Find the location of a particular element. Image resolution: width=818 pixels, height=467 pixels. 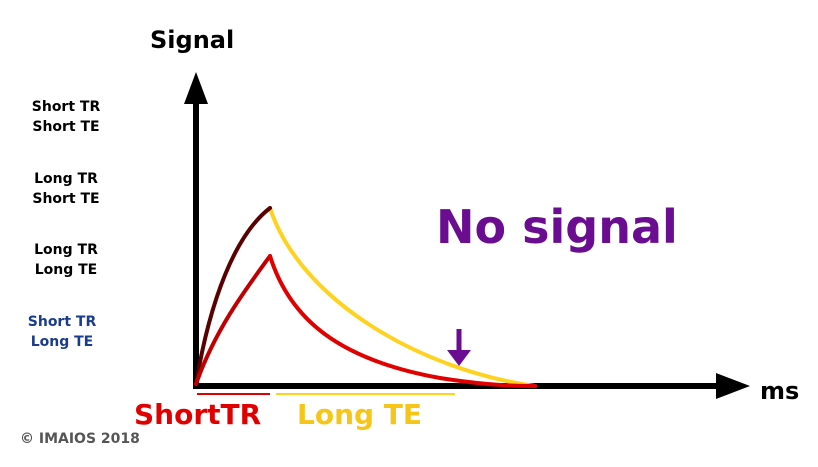

legend-long-tr-short-te: Long TR Short TE is located at coordinates (66, 189).